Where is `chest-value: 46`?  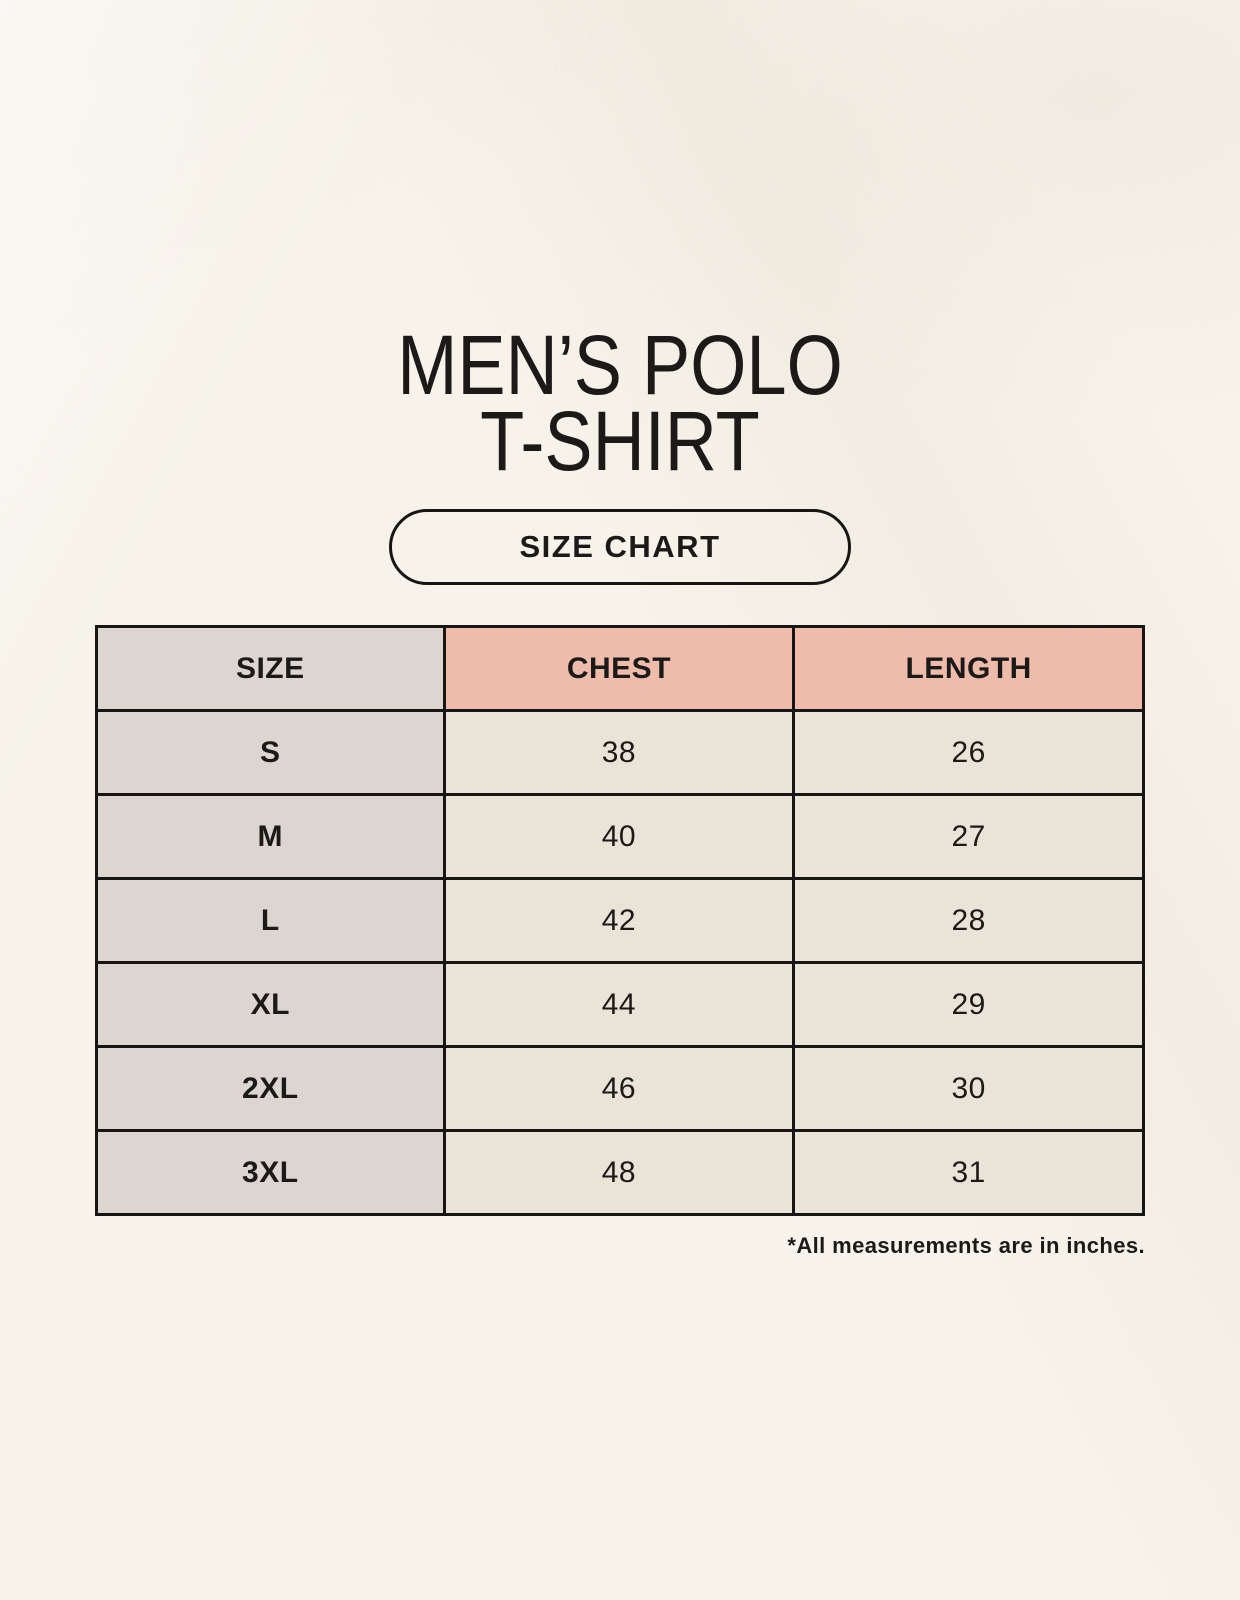
chest-value: 46 is located at coordinates (619, 1088).